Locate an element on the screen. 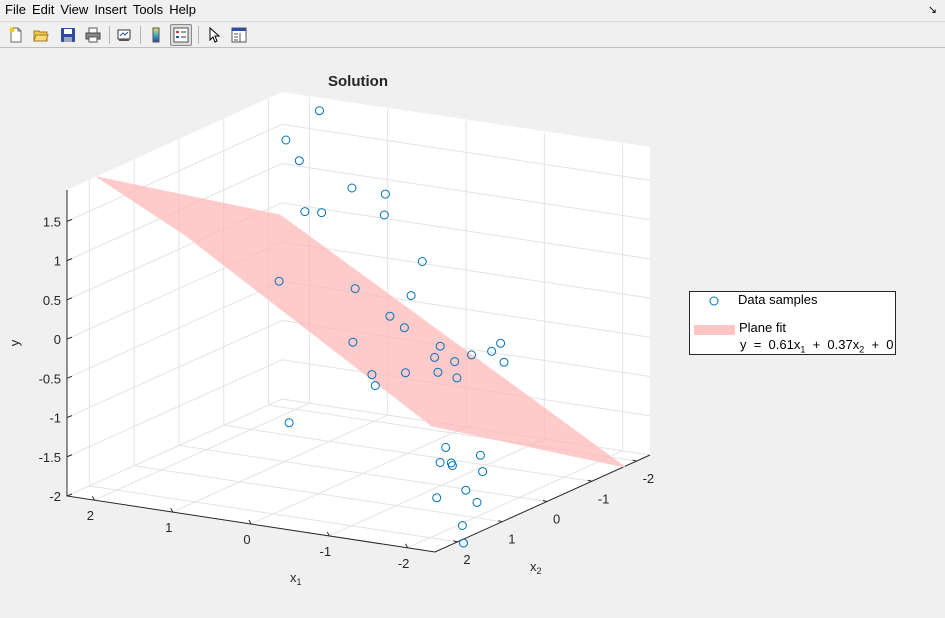  colorbar-icon is located at coordinates (156, 35).